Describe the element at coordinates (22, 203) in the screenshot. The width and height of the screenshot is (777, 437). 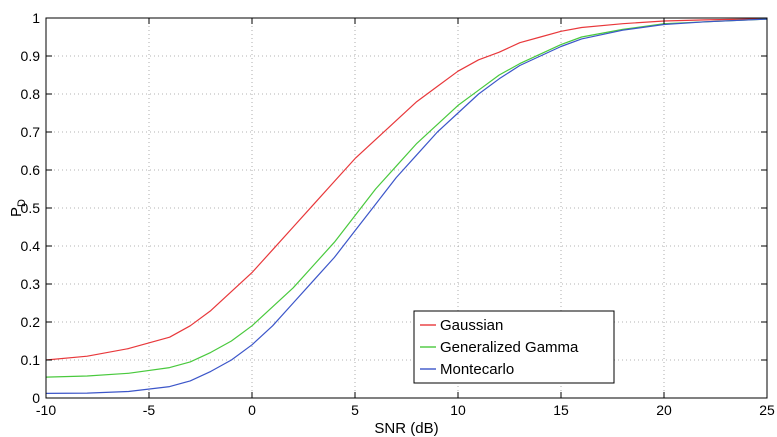
I see `y-axis-label-subscript: D` at that location.